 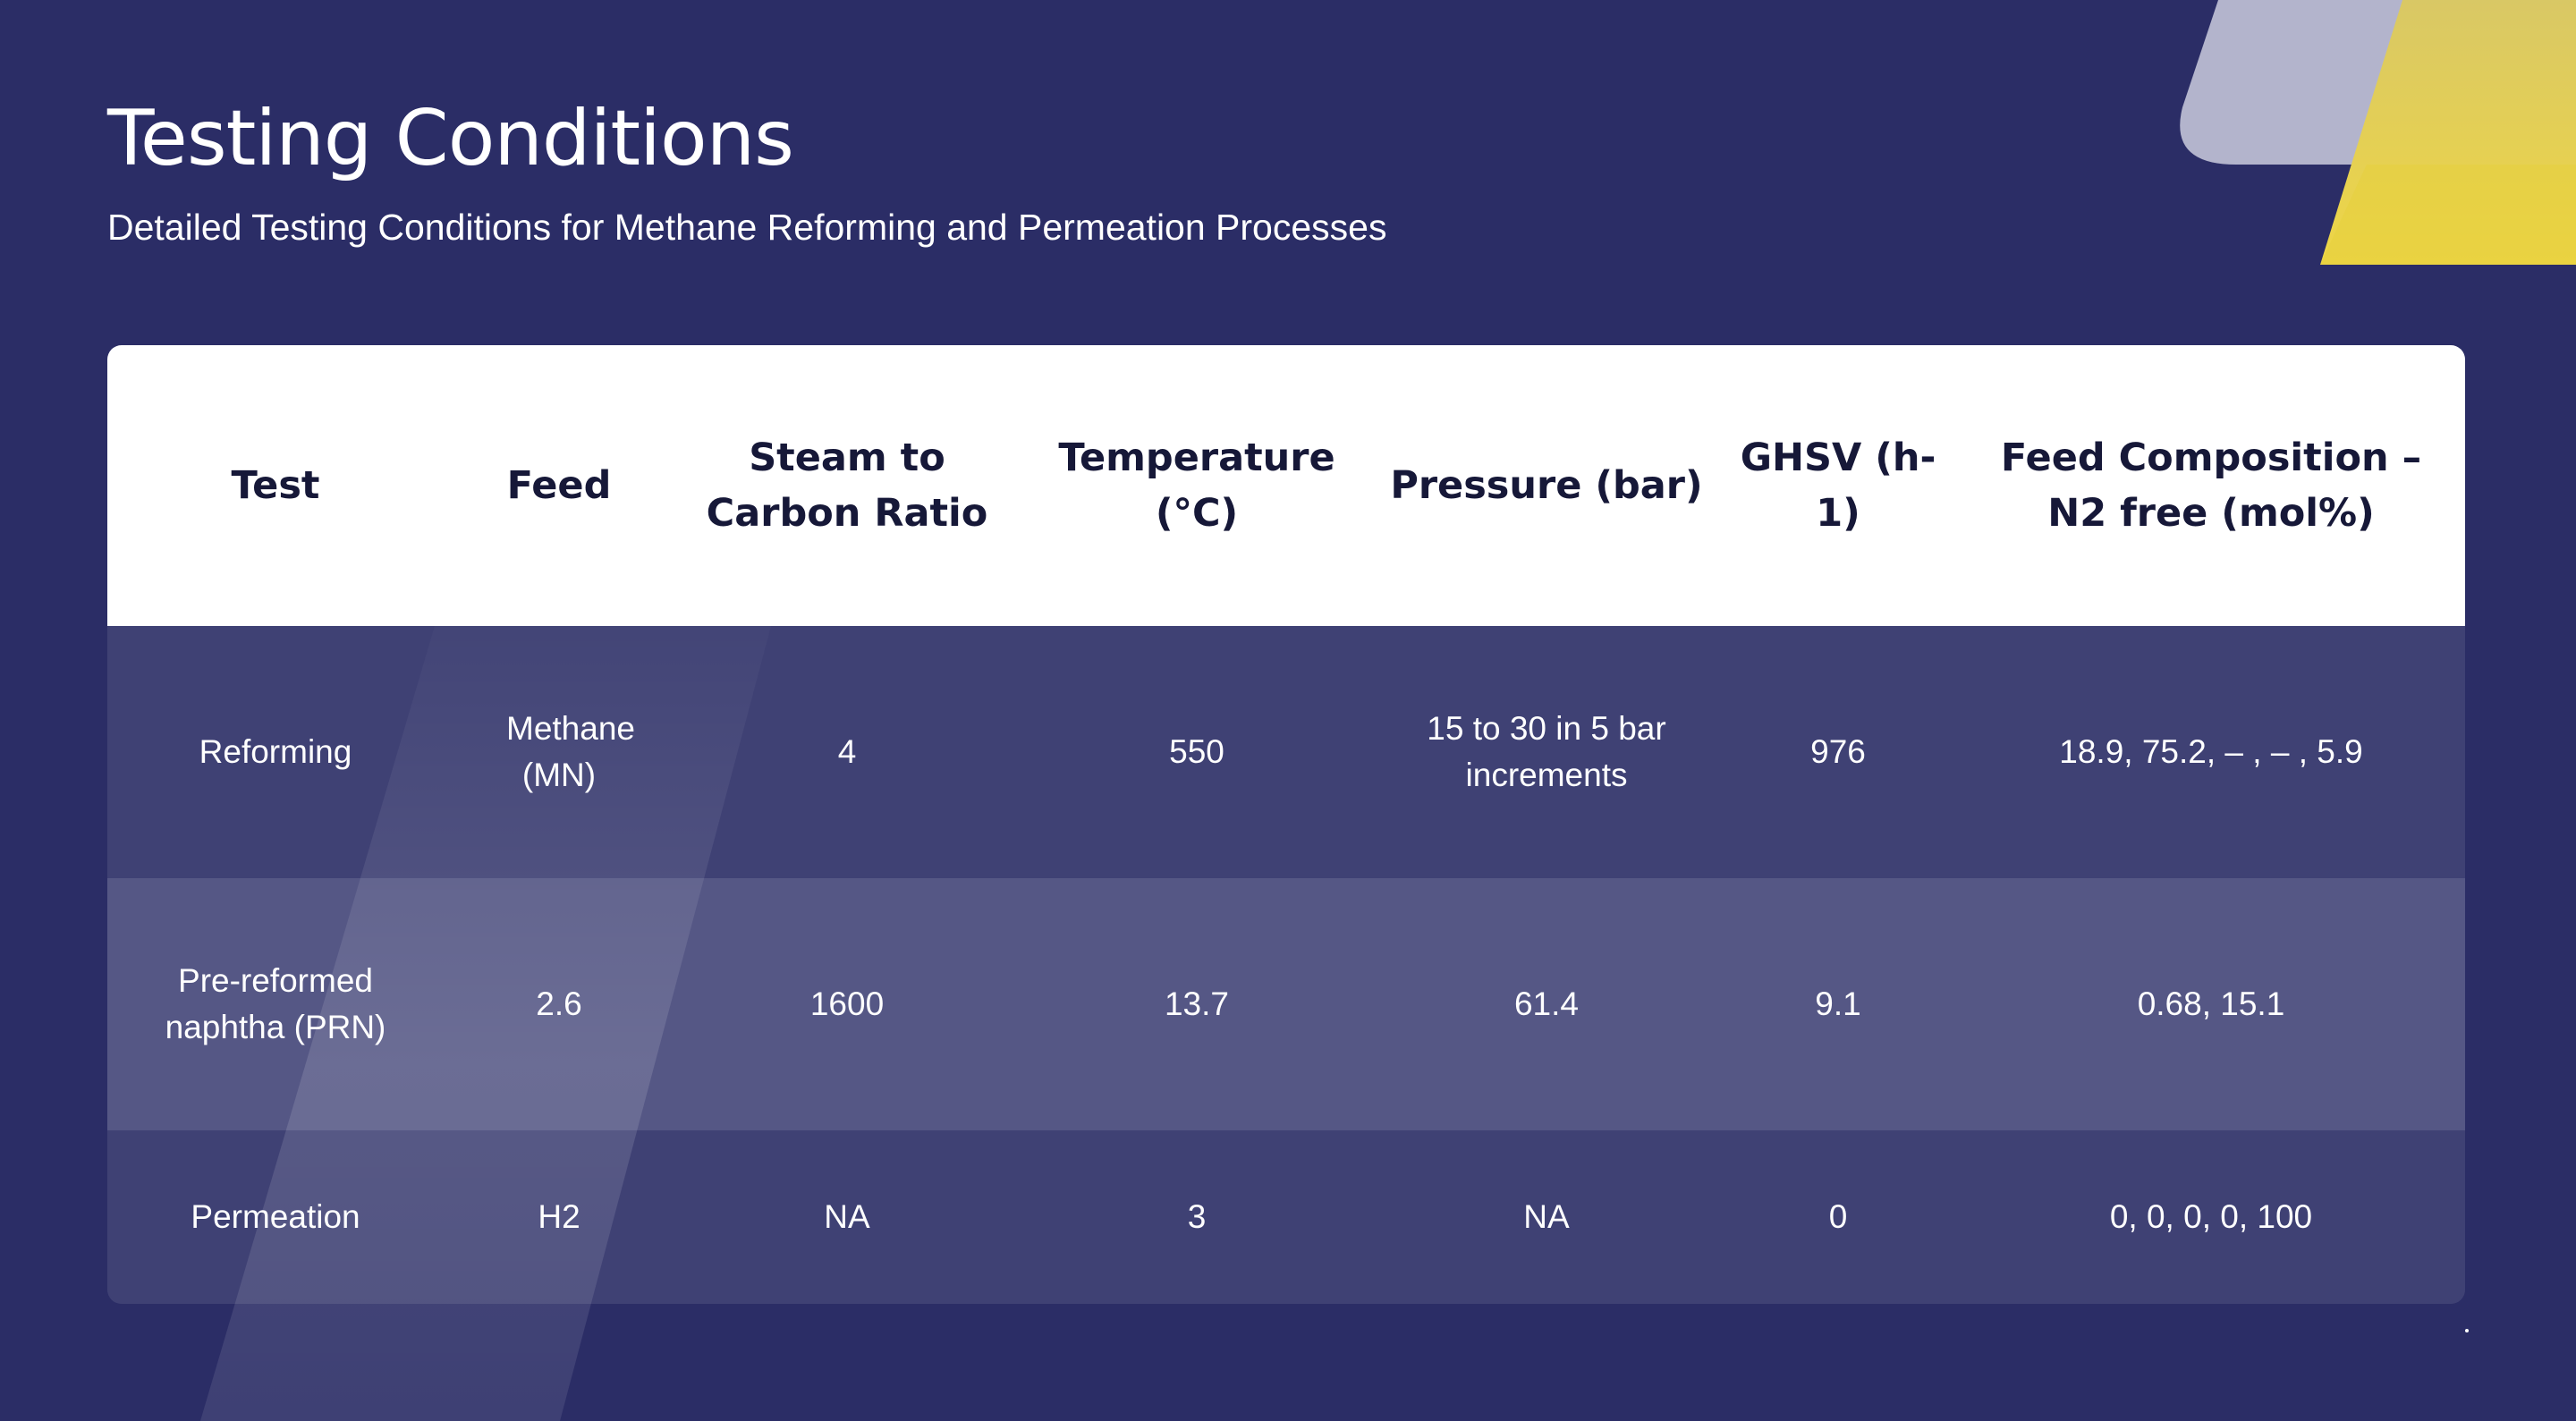 What do you see at coordinates (1838, 1003) in the screenshot?
I see `table-cell: 9.1` at bounding box center [1838, 1003].